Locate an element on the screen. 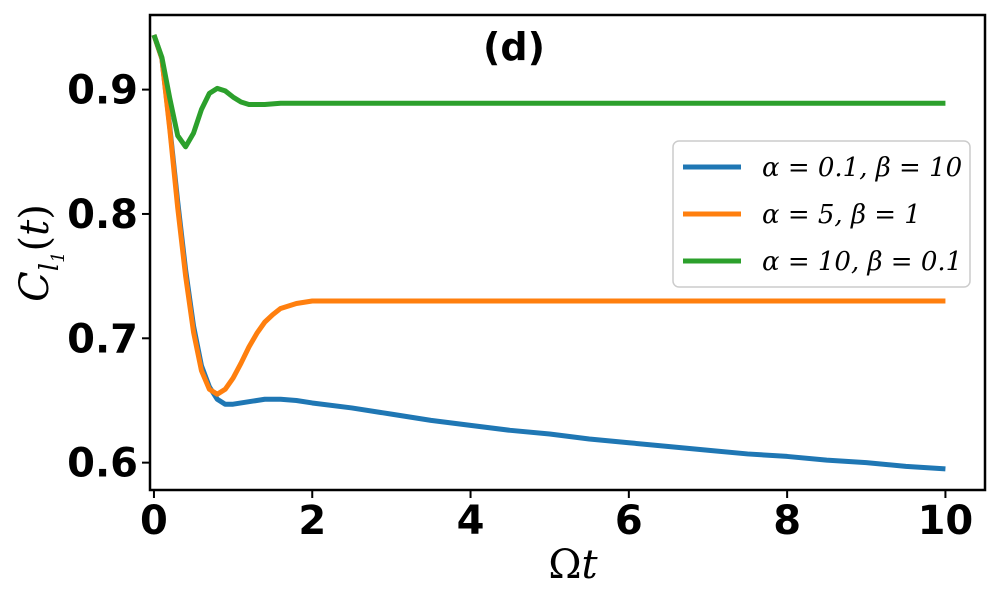  y-tick-label: 0.6 is located at coordinates (102, 464).